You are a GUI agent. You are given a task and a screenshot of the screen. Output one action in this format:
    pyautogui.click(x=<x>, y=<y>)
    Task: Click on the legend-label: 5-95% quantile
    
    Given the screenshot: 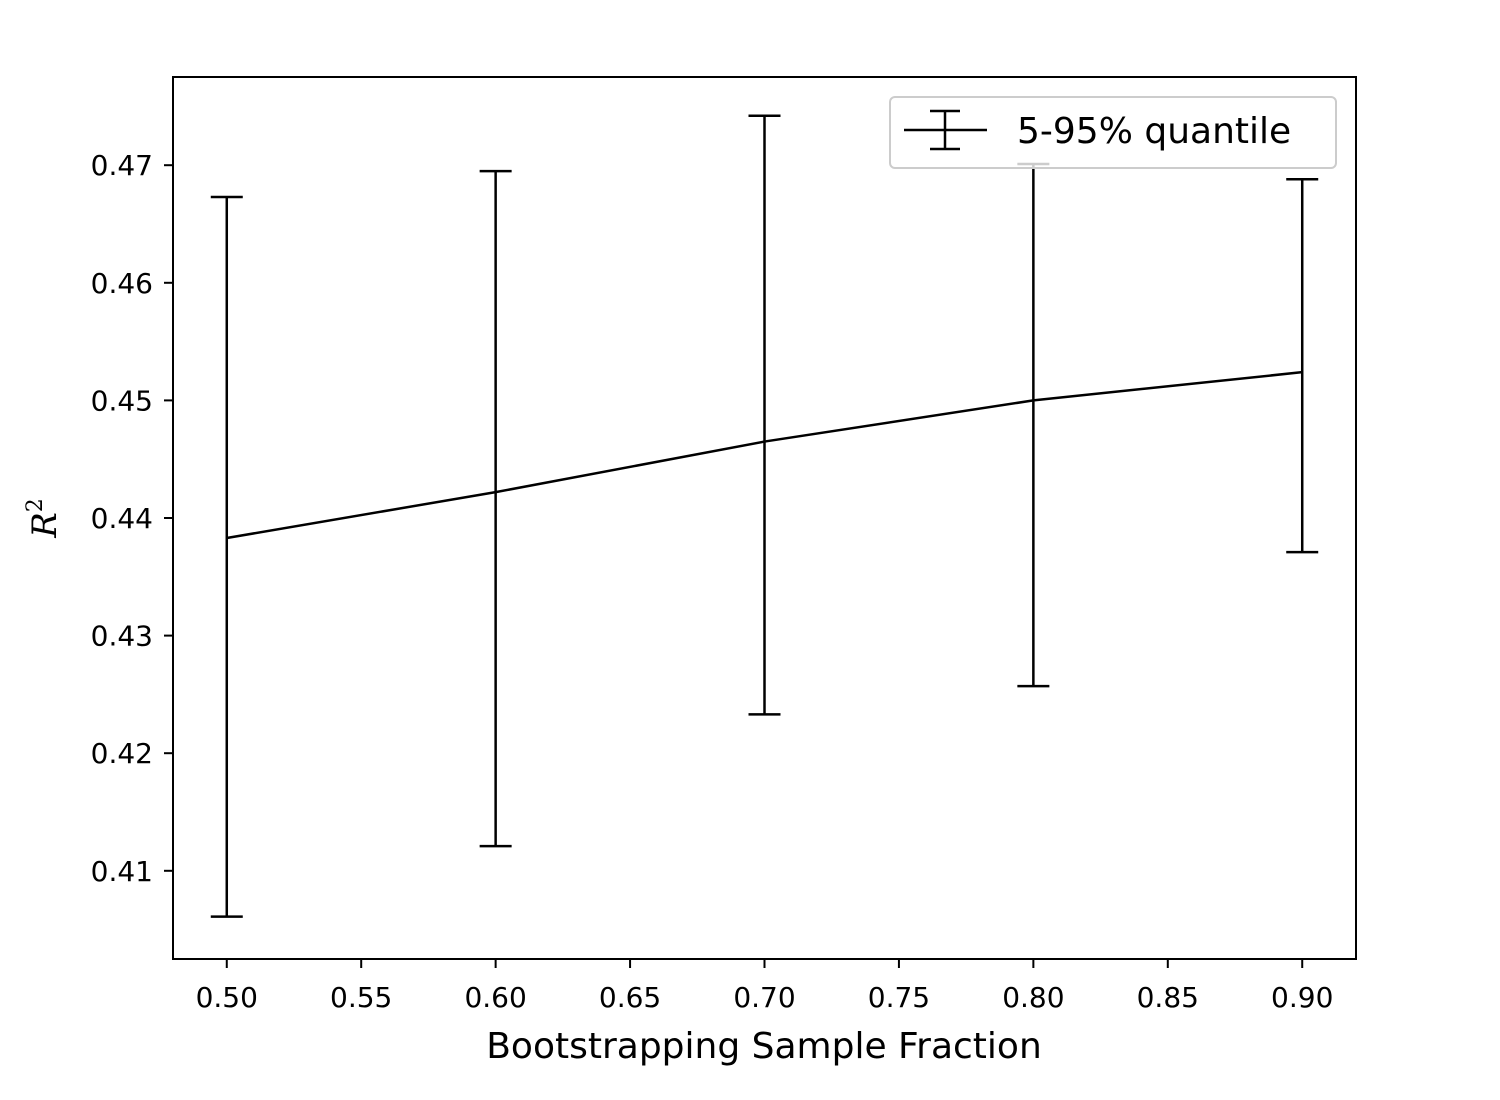 What is the action you would take?
    pyautogui.click(x=1154, y=131)
    